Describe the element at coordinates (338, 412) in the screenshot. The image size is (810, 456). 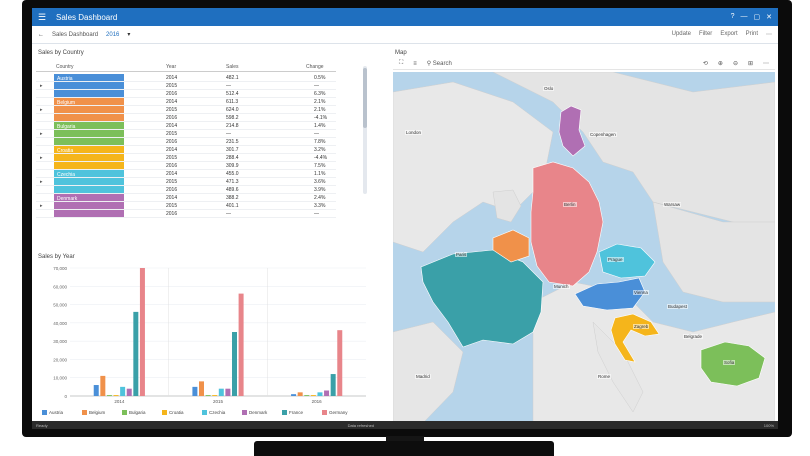
I see `legend-label: Germany` at that location.